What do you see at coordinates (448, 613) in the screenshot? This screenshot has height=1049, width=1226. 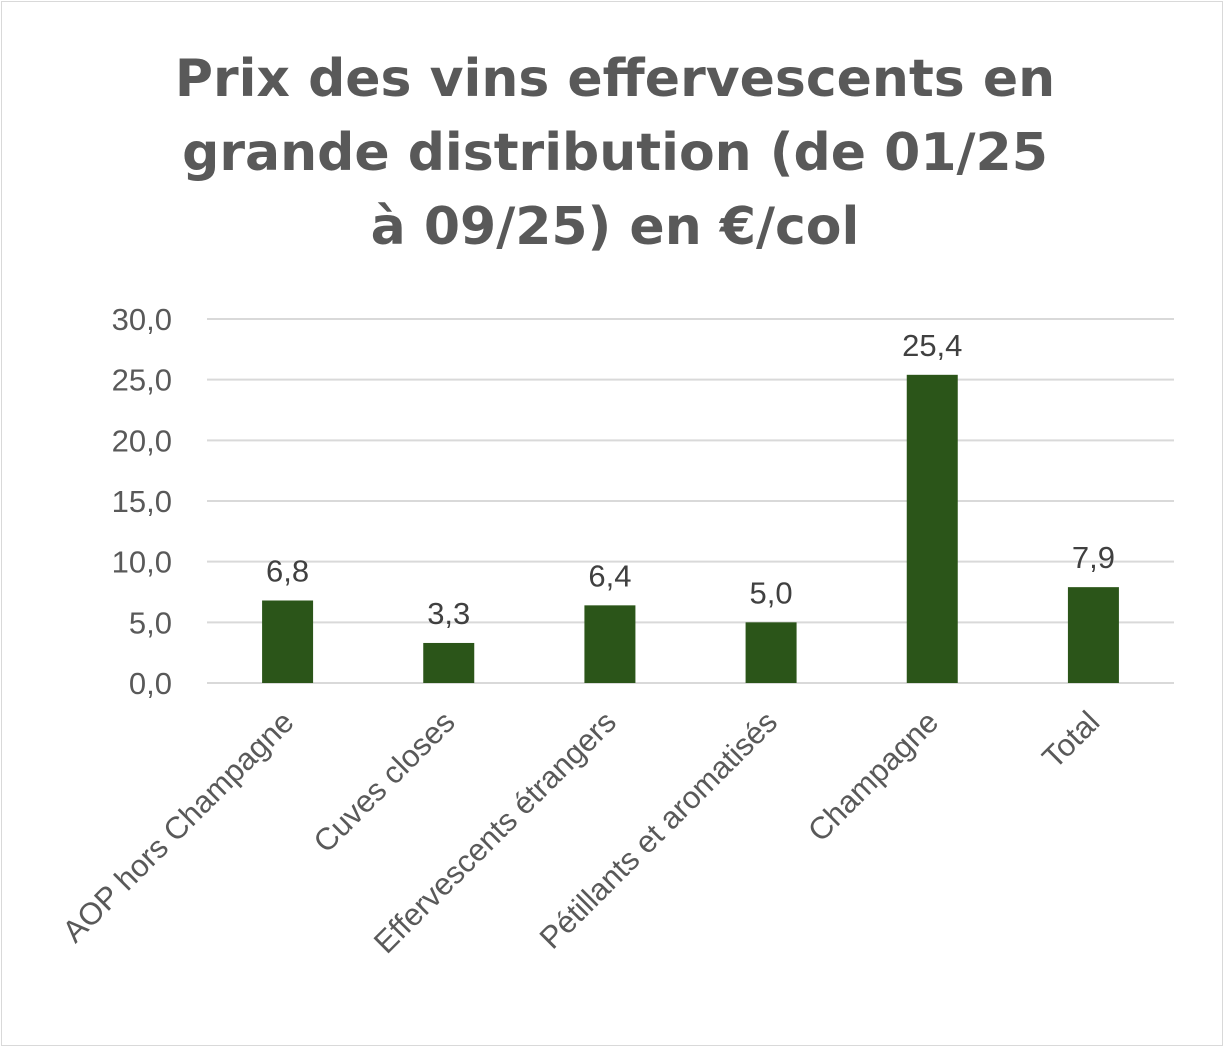 I see `data-label-1: 3,3` at bounding box center [448, 613].